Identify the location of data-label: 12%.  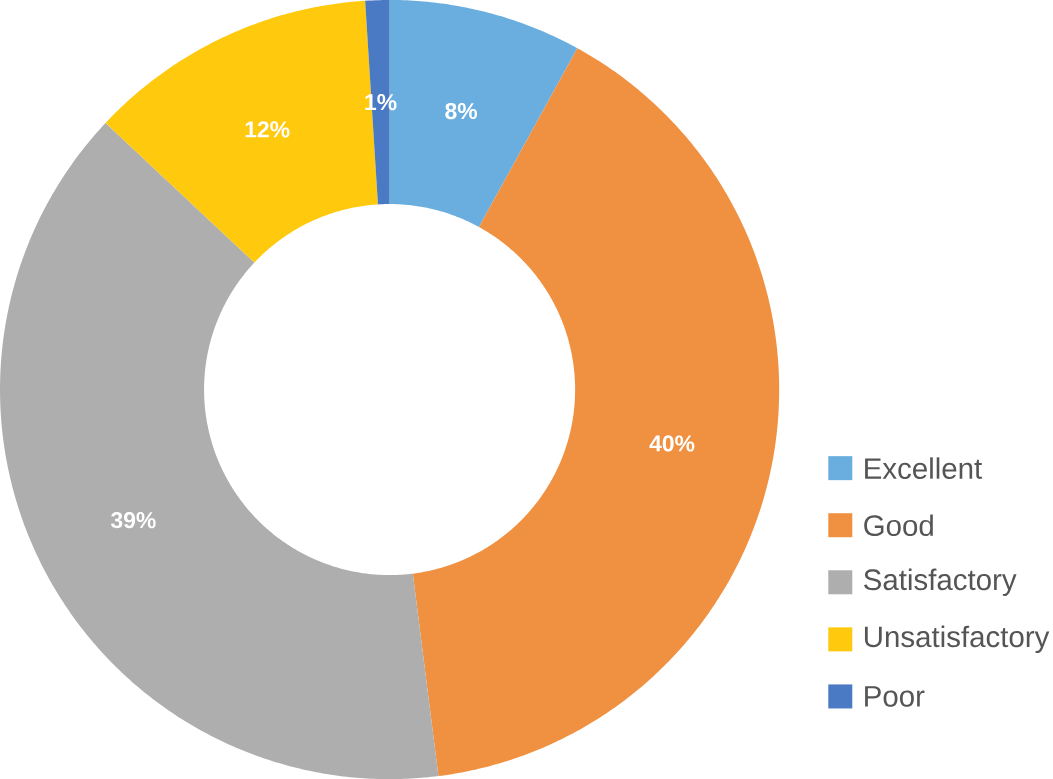
(267, 129).